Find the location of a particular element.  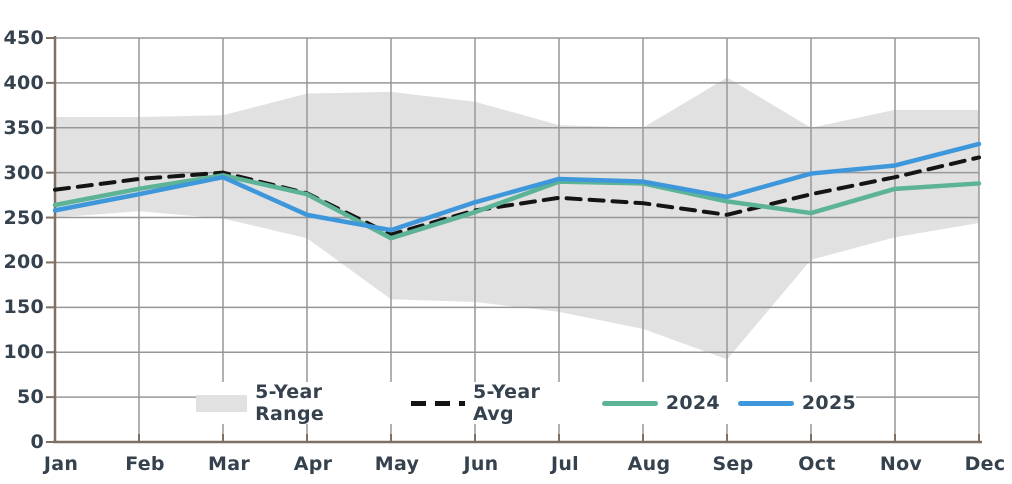

x-tick-label: Mar is located at coordinates (229, 464).